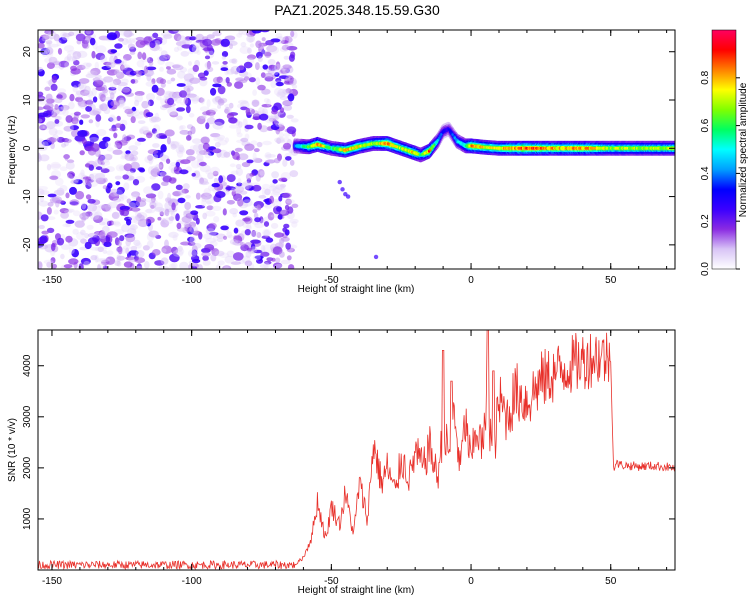 The image size is (750, 605). Describe the element at coordinates (192, 581) in the screenshot. I see `snr-xtick-label: -100` at that location.